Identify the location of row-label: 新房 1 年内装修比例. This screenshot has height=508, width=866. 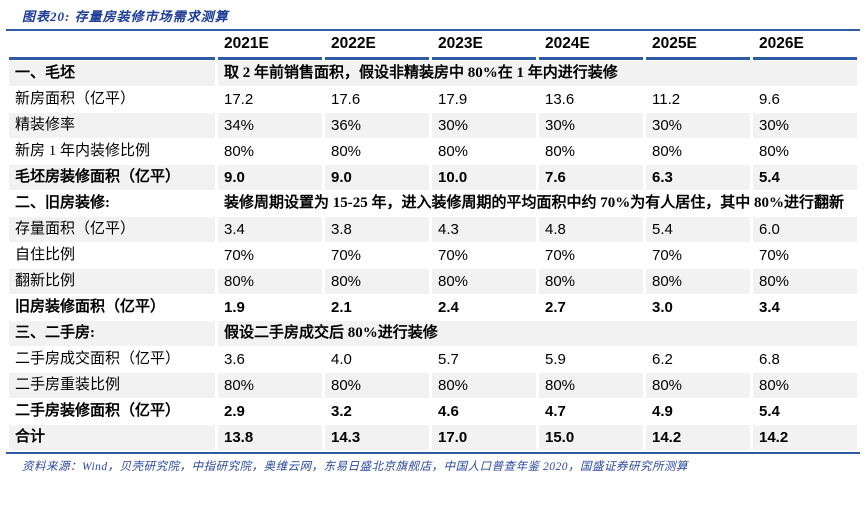
(83, 151).